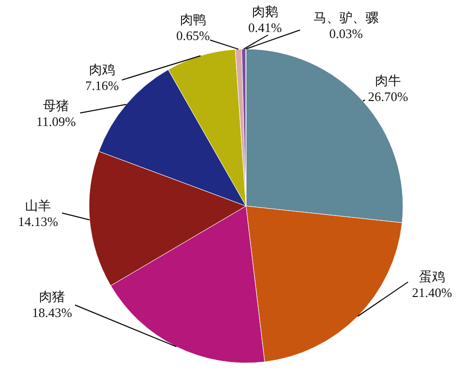 The height and width of the screenshot is (372, 473). Describe the element at coordinates (346, 33) in the screenshot. I see `data-label: 0.03%` at that location.